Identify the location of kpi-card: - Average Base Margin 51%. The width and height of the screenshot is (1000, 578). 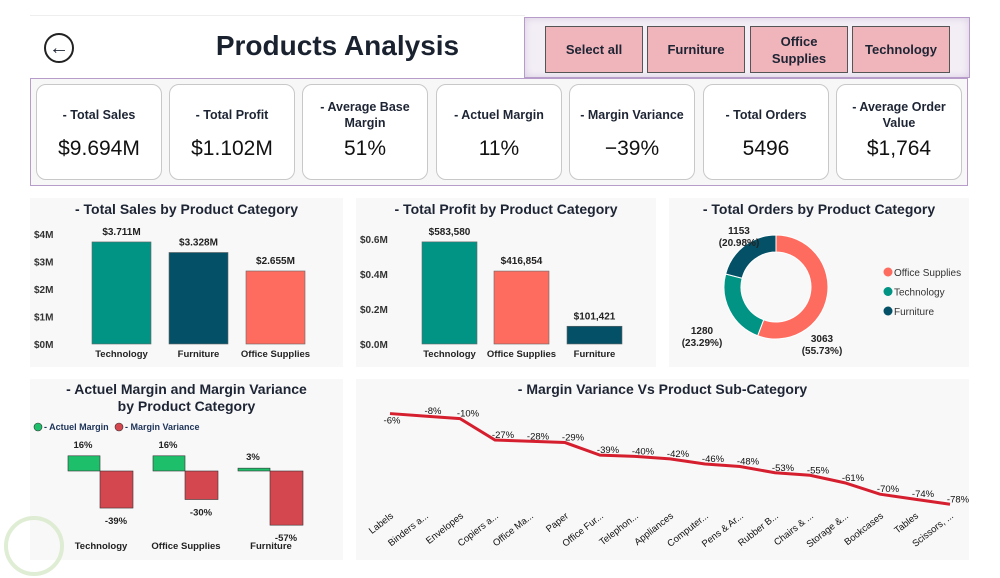
(365, 132).